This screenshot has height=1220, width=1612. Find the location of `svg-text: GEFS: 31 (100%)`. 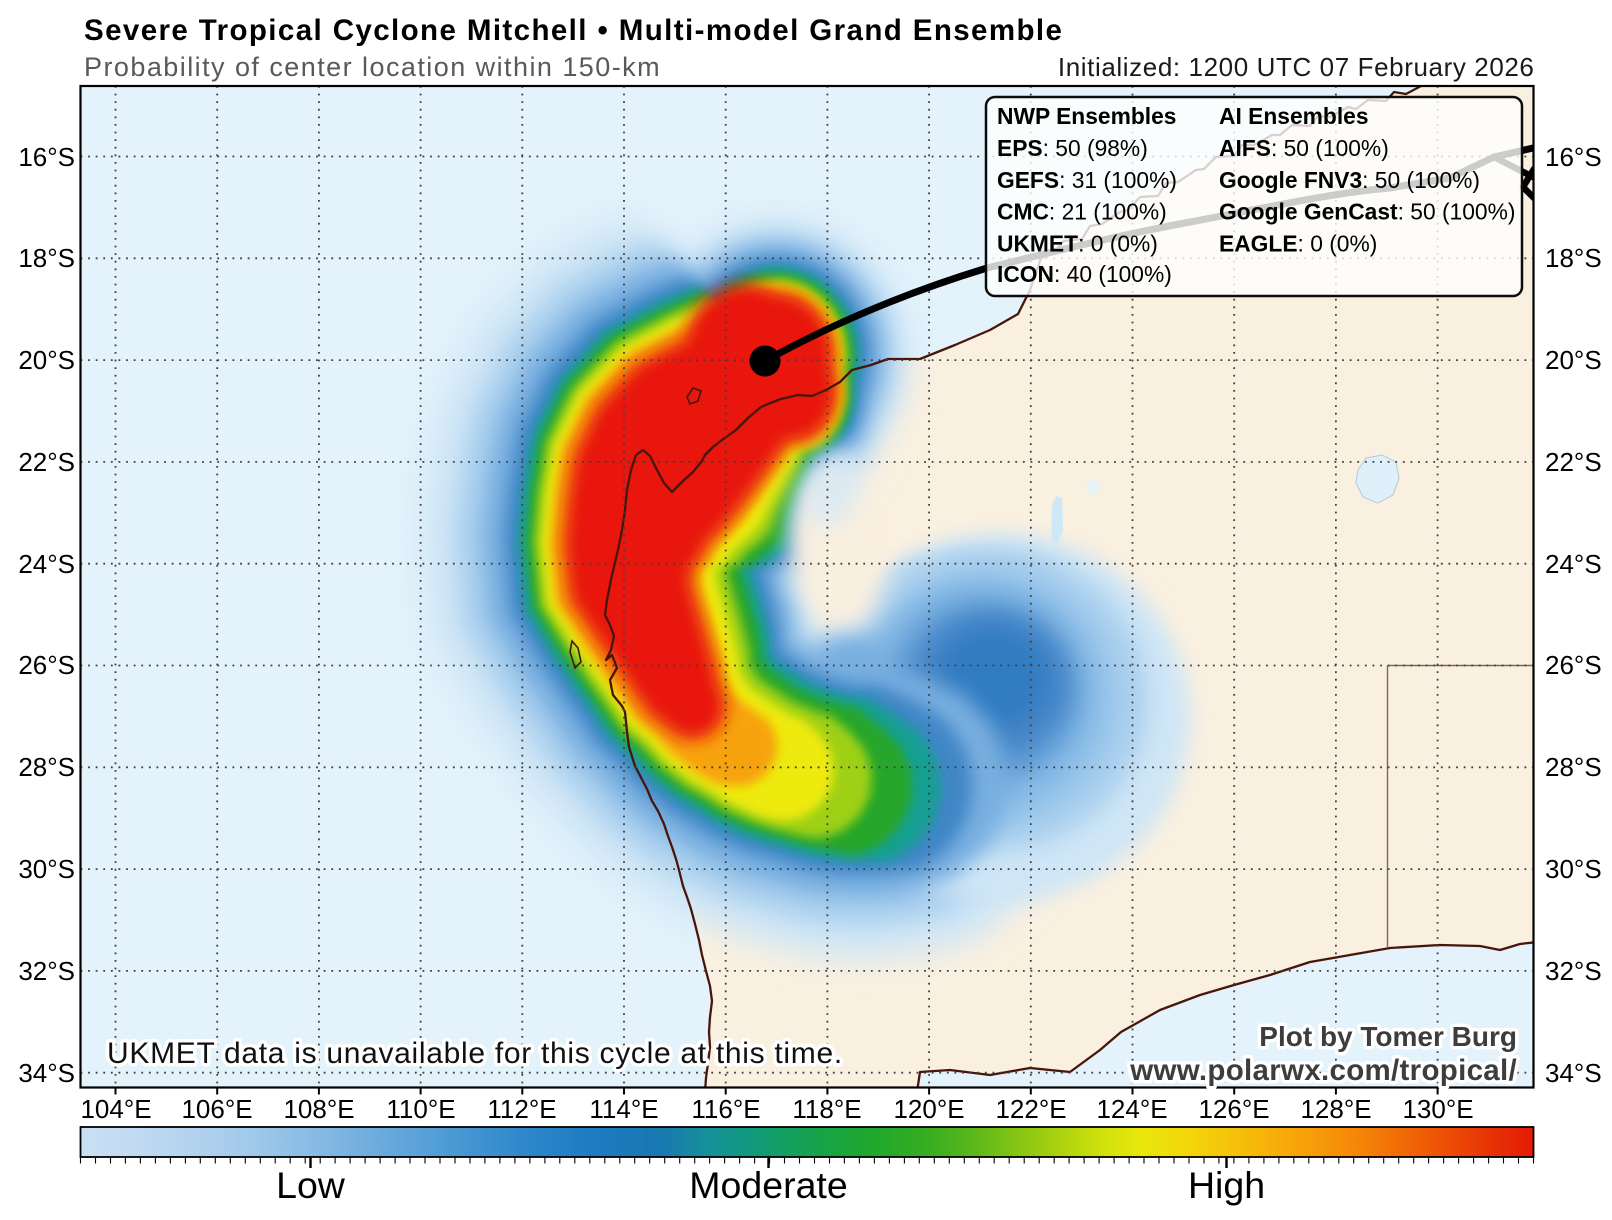

svg-text: GEFS: 31 (100%) is located at coordinates (1087, 180).